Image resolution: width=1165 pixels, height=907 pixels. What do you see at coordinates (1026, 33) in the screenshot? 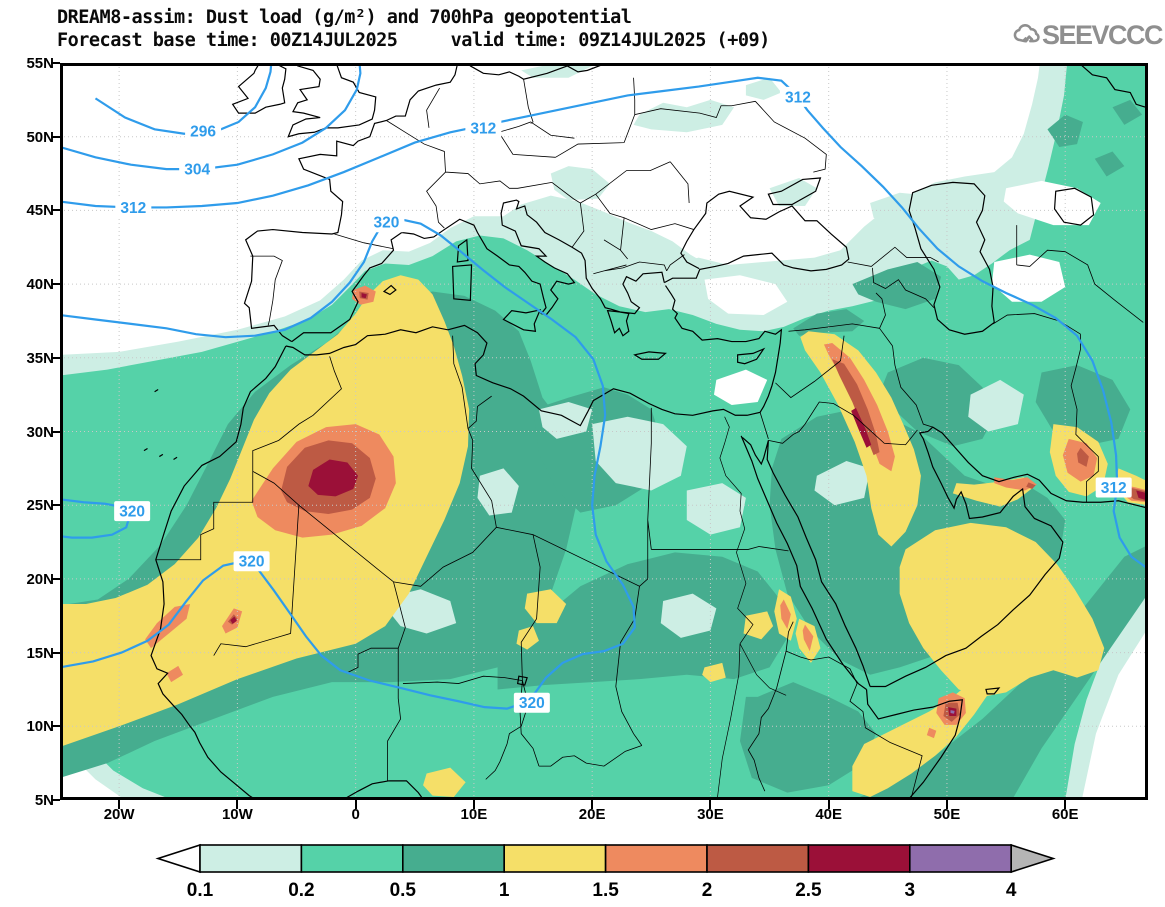
I see `cloud-icon` at bounding box center [1026, 33].